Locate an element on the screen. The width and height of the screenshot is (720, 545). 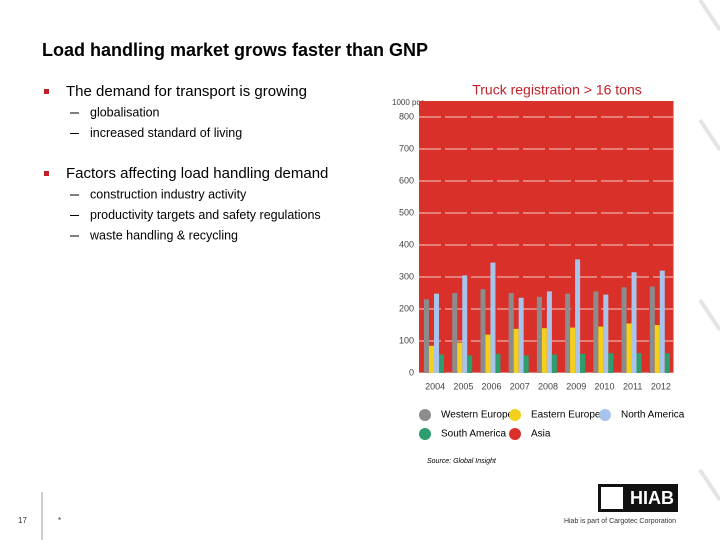
source: Source: Global Insight is located at coordinates (462, 461).